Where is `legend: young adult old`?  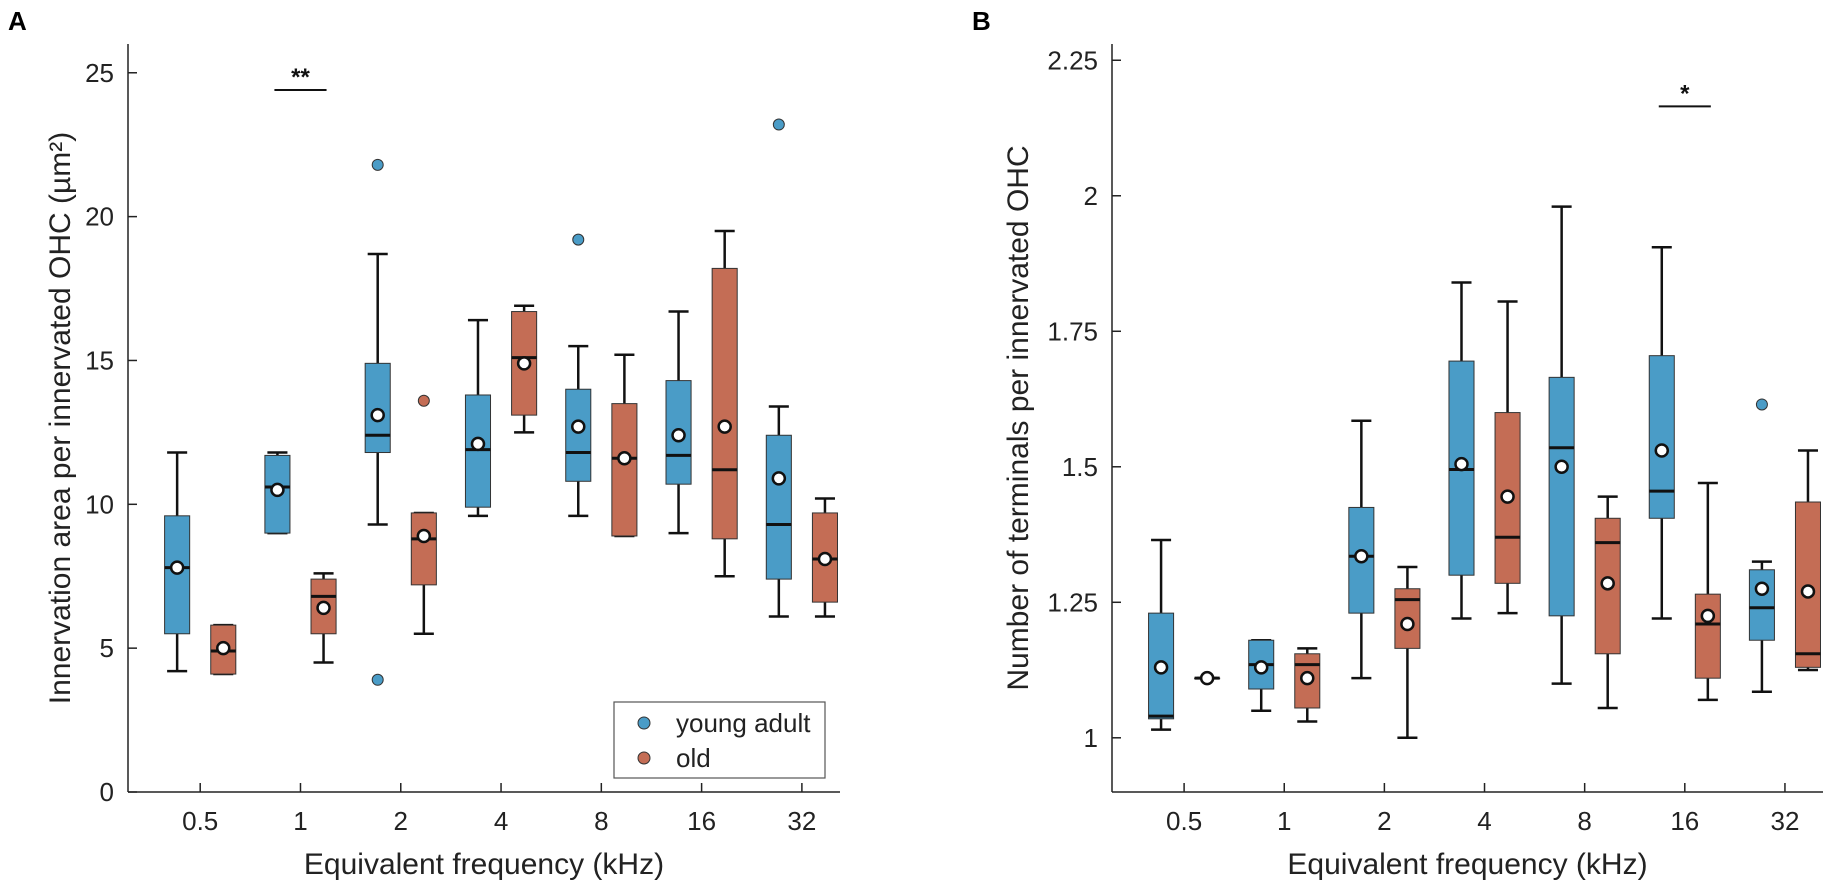
legend: young adult old is located at coordinates (719, 740).